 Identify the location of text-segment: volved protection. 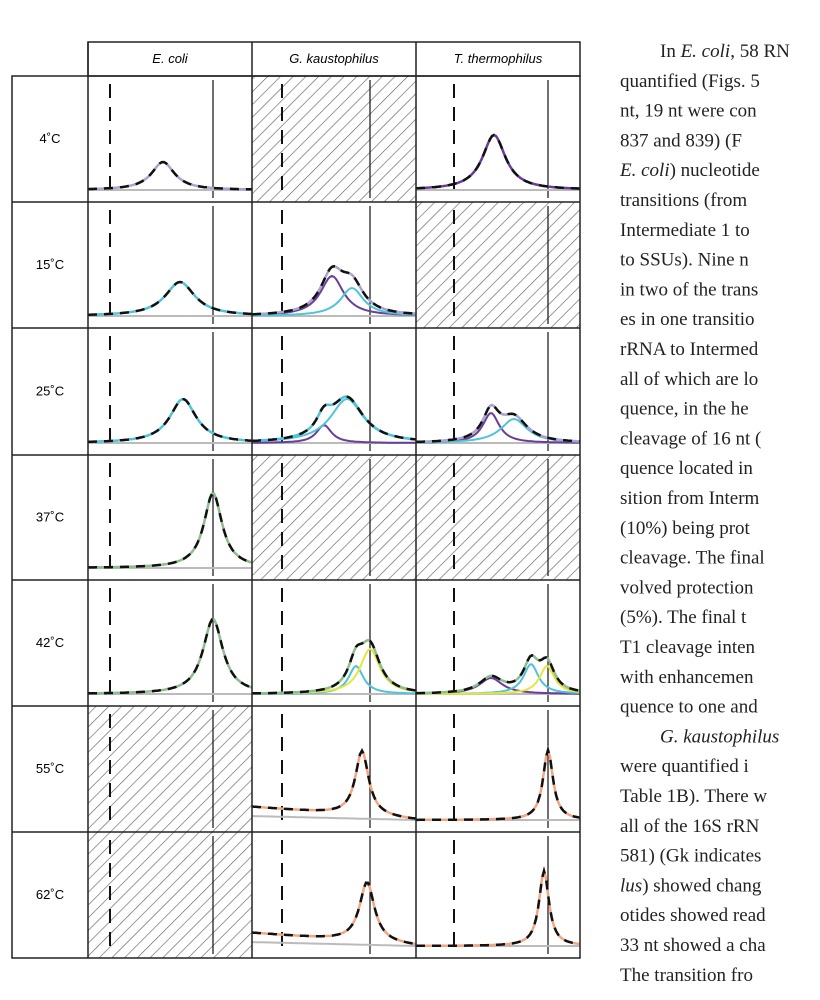
(687, 587).